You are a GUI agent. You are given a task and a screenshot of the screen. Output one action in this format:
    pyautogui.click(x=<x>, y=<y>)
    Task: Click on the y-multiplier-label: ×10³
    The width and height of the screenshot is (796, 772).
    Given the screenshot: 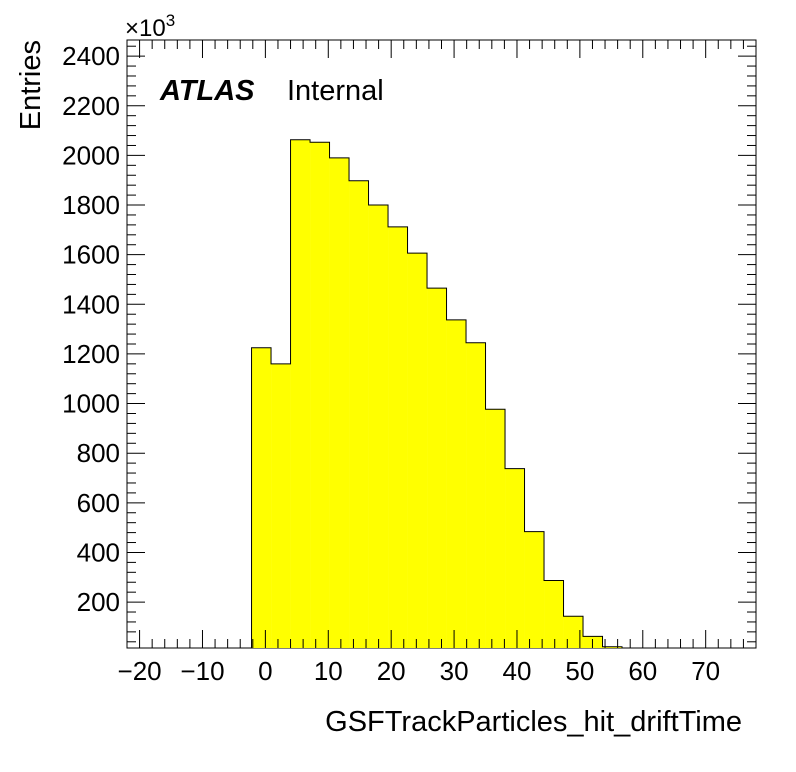 What is the action you would take?
    pyautogui.click(x=150, y=26)
    